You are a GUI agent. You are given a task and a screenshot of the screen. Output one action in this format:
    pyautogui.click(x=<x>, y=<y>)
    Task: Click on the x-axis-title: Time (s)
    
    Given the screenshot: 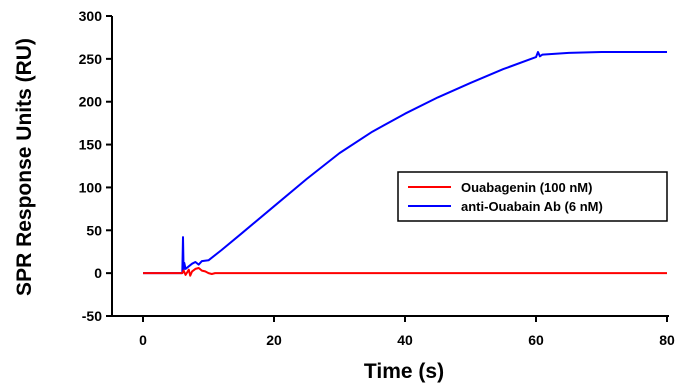 What is the action you would take?
    pyautogui.click(x=404, y=371)
    